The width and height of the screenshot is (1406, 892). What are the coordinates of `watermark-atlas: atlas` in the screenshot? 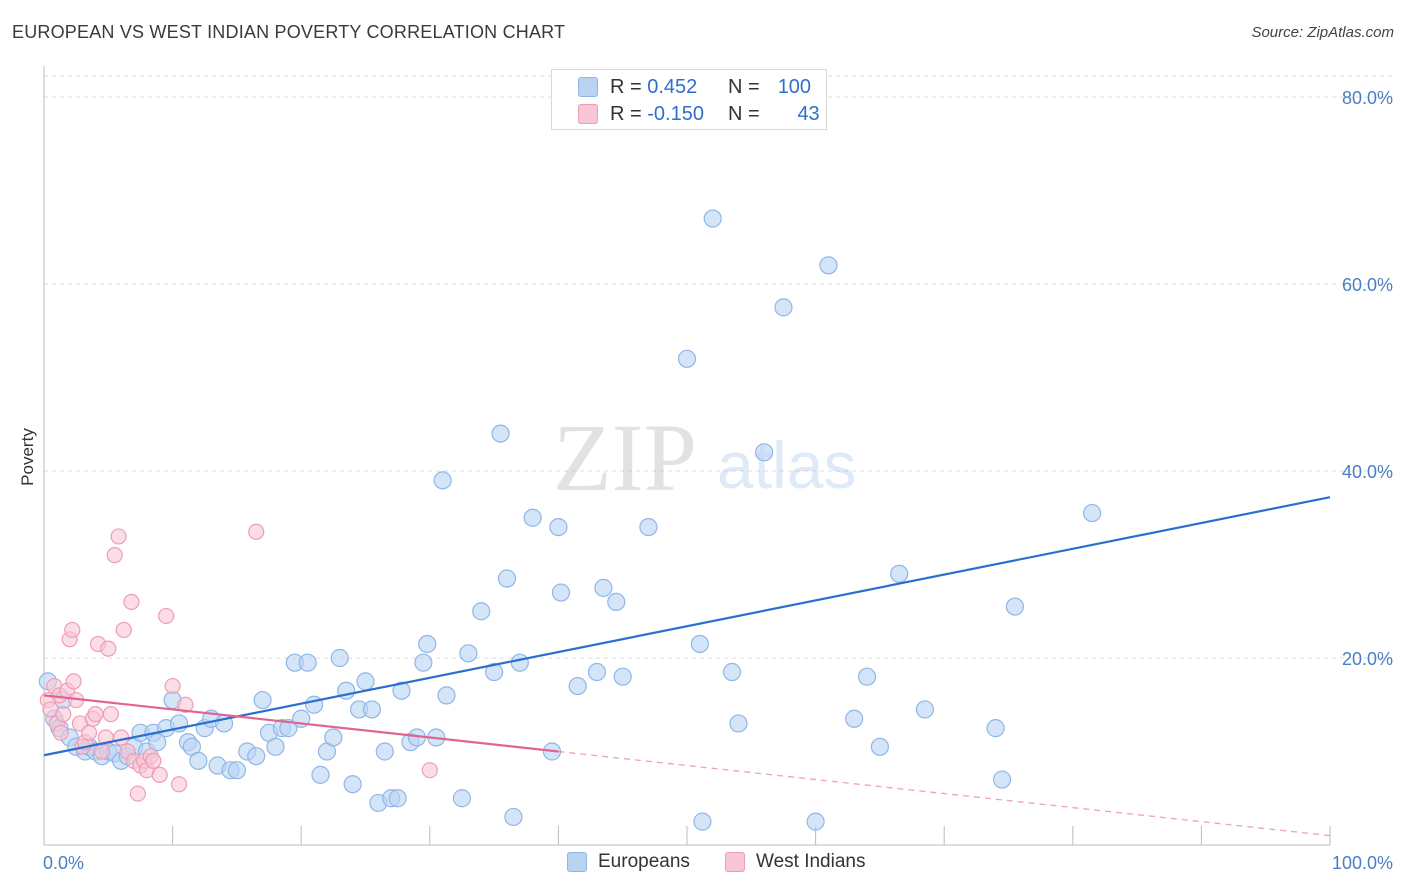 It's located at (786, 465).